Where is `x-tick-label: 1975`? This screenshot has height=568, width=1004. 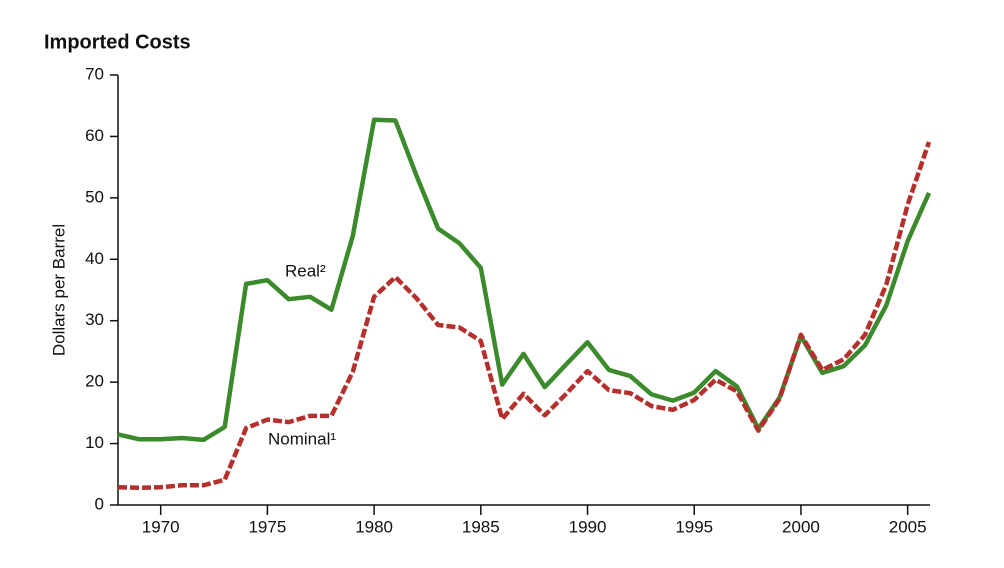 x-tick-label: 1975 is located at coordinates (267, 526).